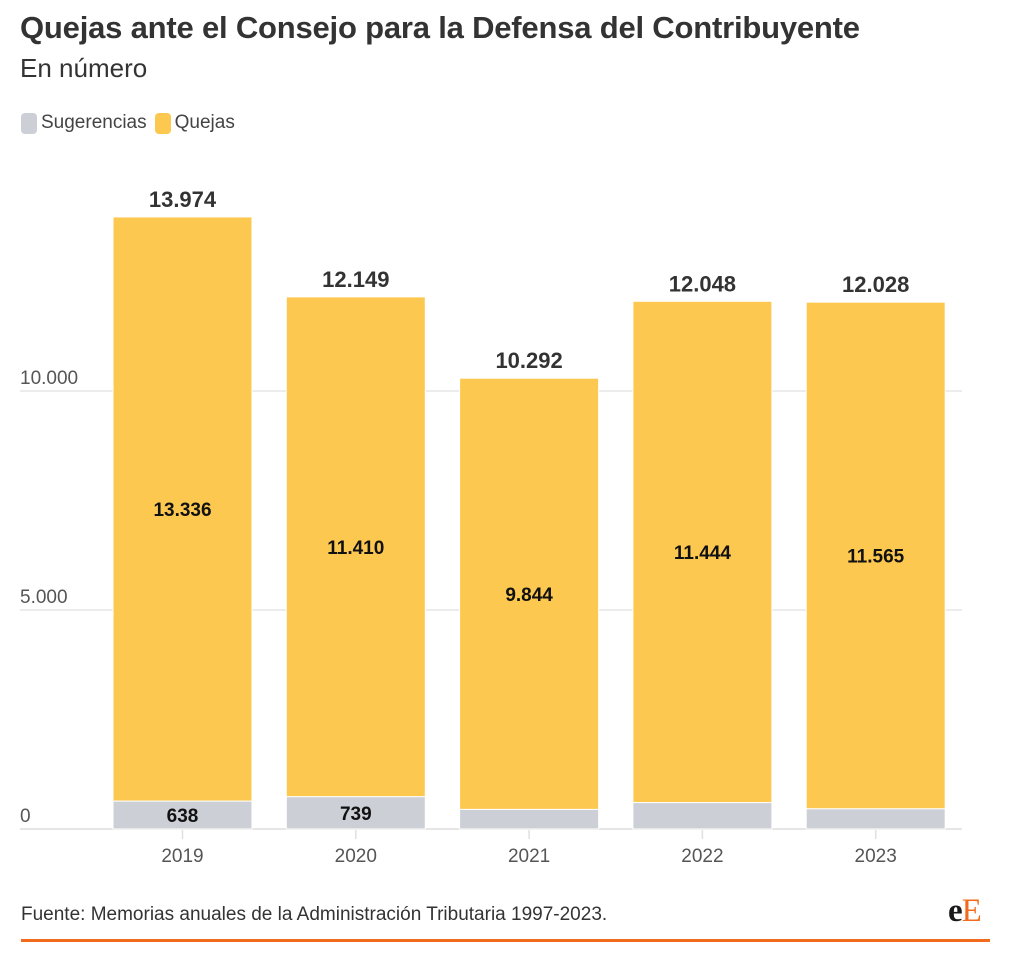  What do you see at coordinates (84, 68) in the screenshot?
I see `chart-subtitle: En número` at bounding box center [84, 68].